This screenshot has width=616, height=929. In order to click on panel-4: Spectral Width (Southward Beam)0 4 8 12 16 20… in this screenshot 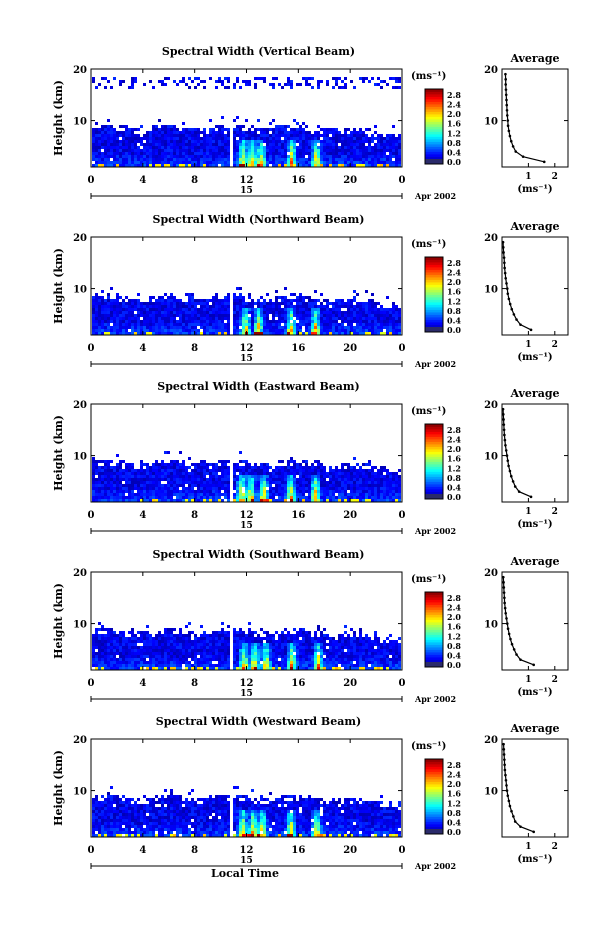, I will do `click(310, 626)`.